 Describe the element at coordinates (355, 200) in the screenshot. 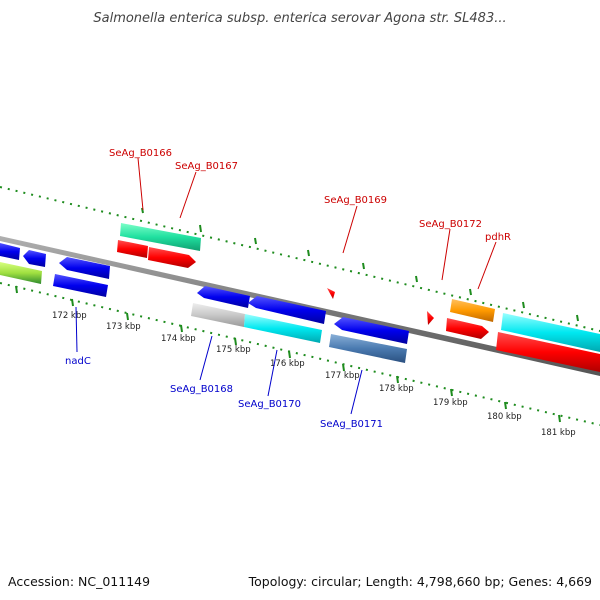

I see `gene-label-seag-b0169: SeAg_B0169` at that location.